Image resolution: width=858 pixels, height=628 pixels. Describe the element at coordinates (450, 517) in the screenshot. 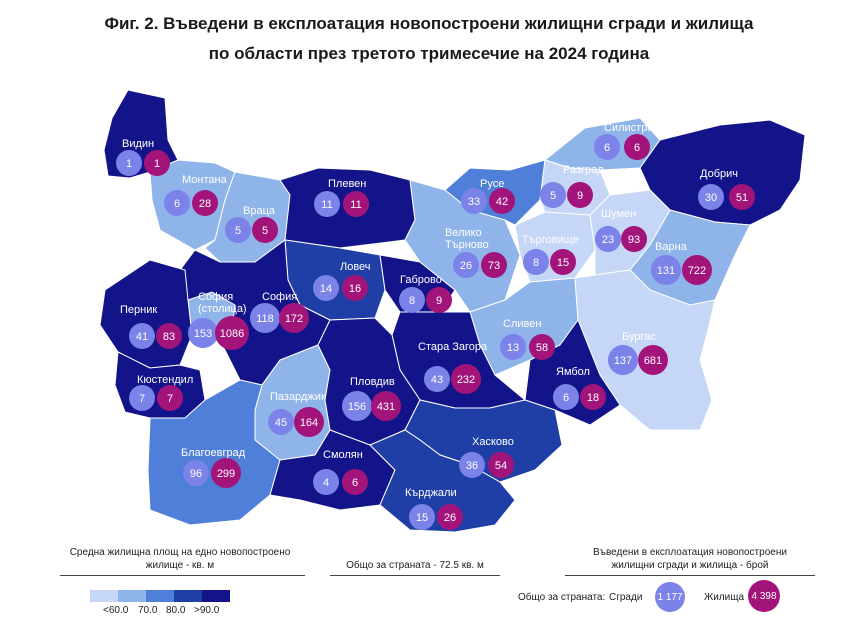

I see `region-27-dwellings-circle` at that location.